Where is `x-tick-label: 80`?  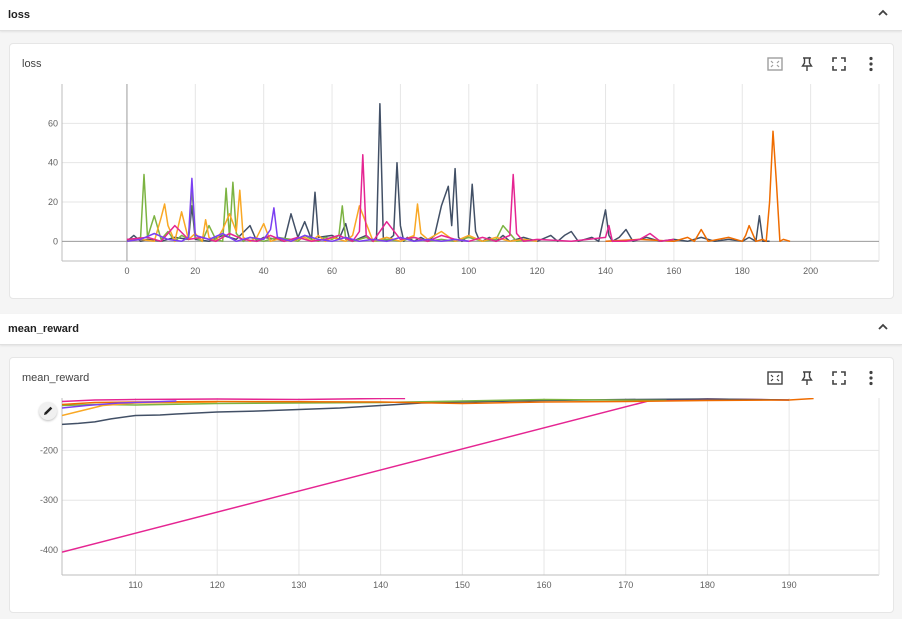
x-tick-label: 80 is located at coordinates (400, 271).